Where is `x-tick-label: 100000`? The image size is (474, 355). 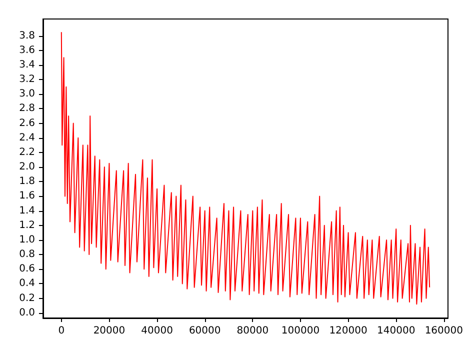
x-tick-label: 100000 is located at coordinates (300, 331).